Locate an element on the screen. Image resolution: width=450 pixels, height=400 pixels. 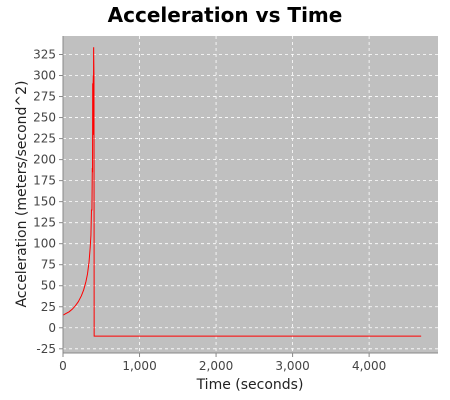
x-tick-label: 0 is located at coordinates (63, 366).